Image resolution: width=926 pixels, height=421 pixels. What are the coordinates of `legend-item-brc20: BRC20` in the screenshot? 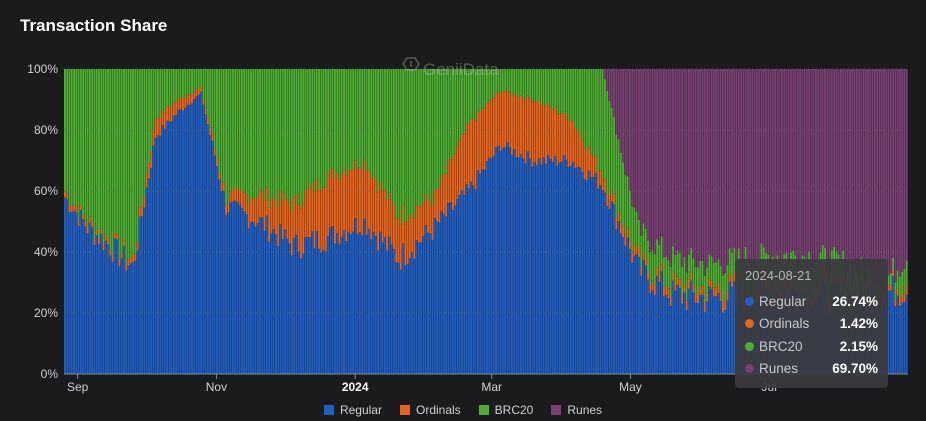 It's located at (505, 410).